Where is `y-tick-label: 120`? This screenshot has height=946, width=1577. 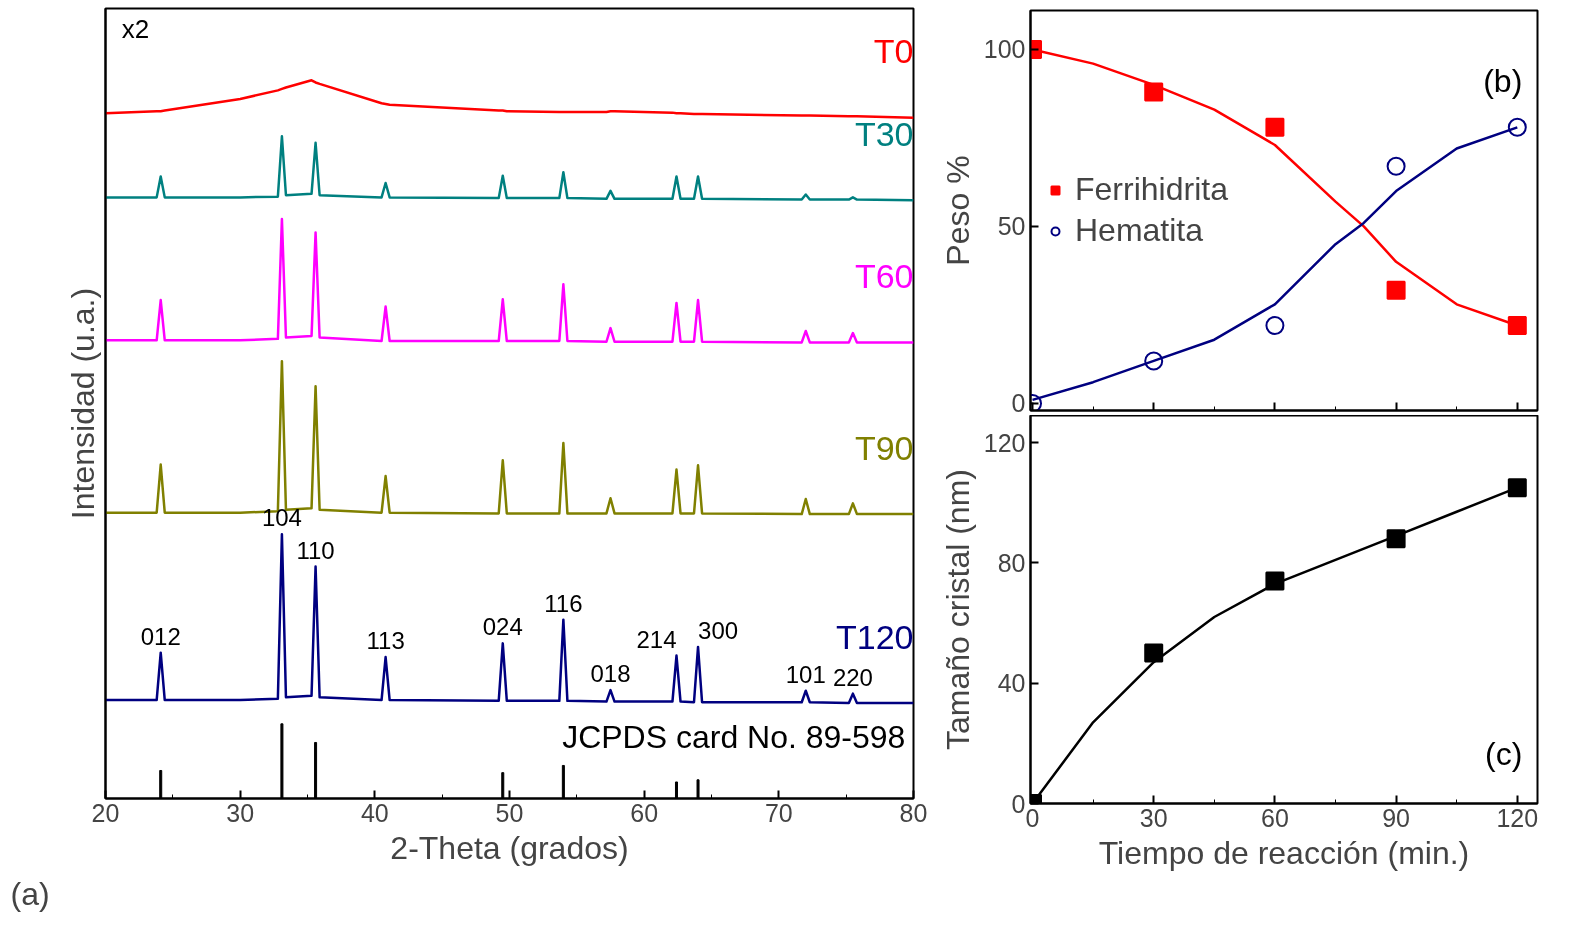
y-tick-label: 120 is located at coordinates (1004, 442).